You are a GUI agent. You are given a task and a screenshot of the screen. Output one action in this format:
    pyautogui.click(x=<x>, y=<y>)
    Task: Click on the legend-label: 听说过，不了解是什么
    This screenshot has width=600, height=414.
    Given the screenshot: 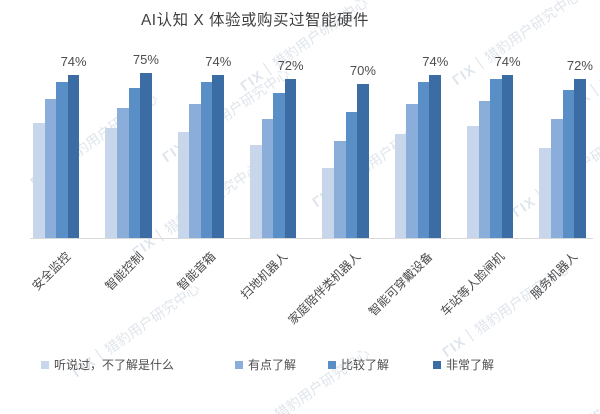 What is the action you would take?
    pyautogui.click(x=114, y=365)
    